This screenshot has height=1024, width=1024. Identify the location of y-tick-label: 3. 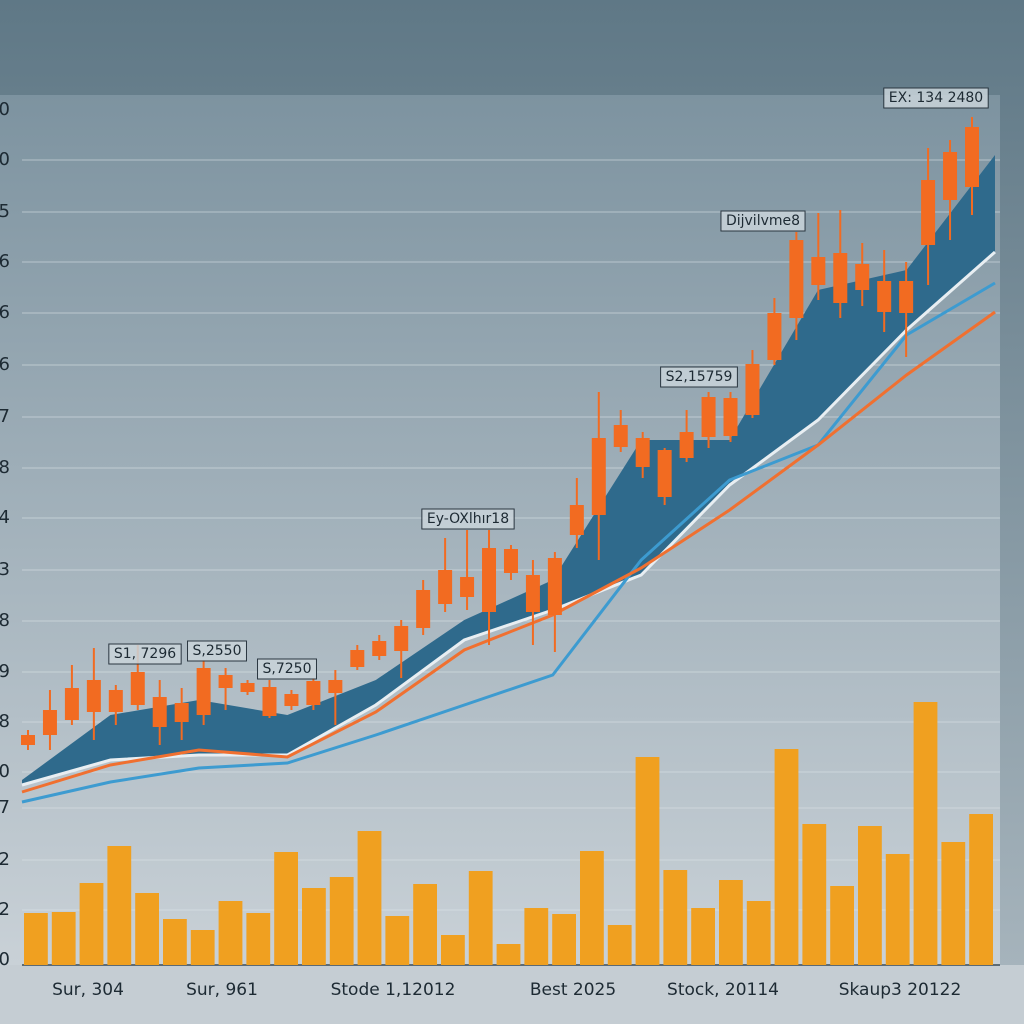
(5, 569).